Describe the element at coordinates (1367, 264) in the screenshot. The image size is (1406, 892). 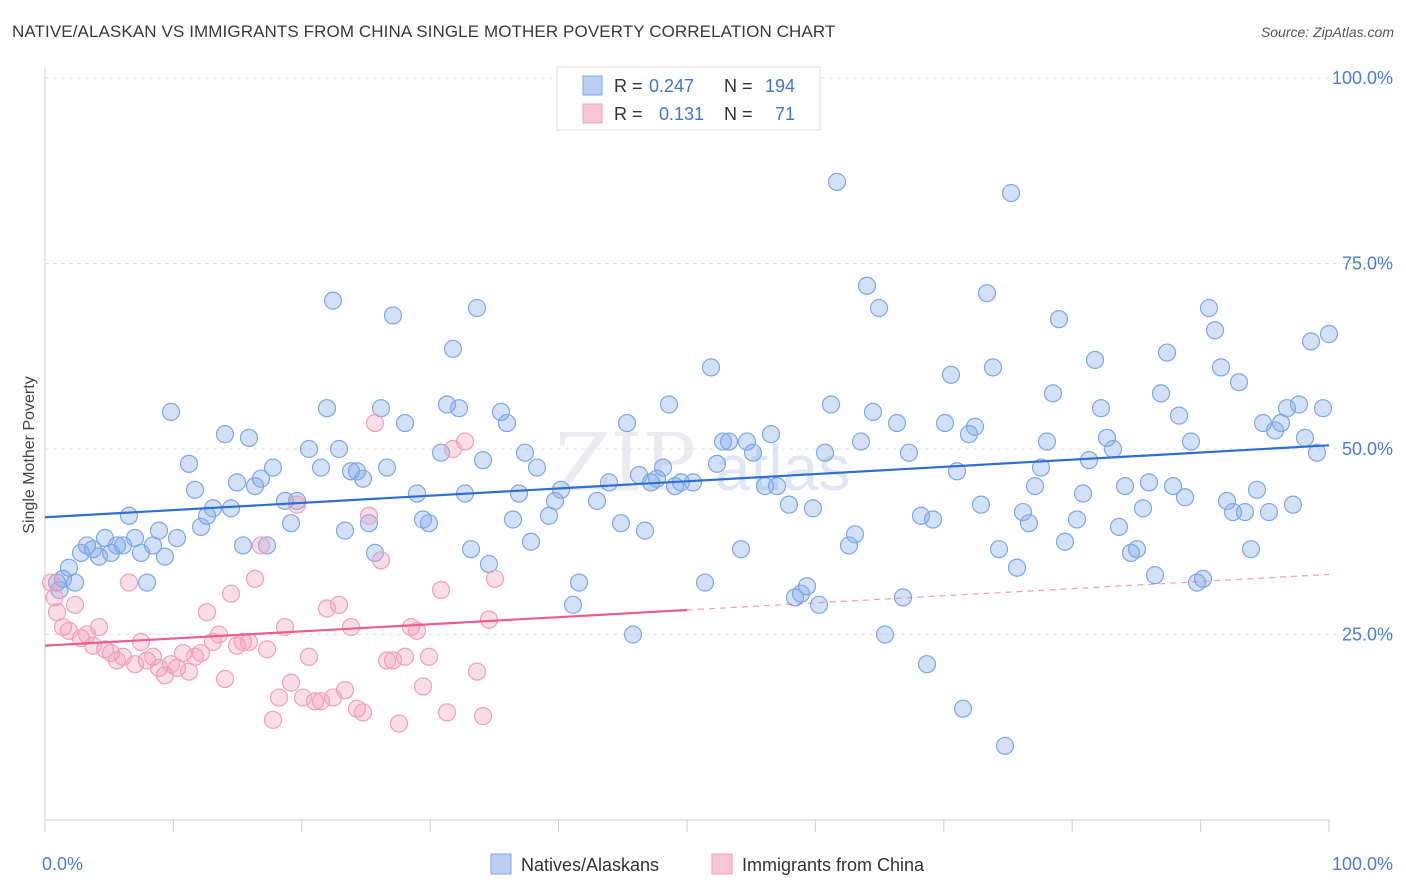
I see `y-tick-label: 75.0%` at that location.